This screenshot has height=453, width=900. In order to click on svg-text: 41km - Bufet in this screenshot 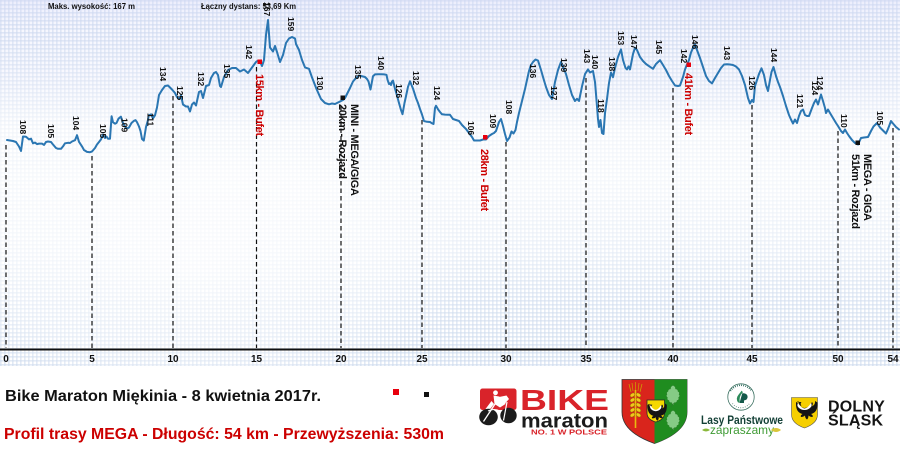, I will do `click(688, 104)`.